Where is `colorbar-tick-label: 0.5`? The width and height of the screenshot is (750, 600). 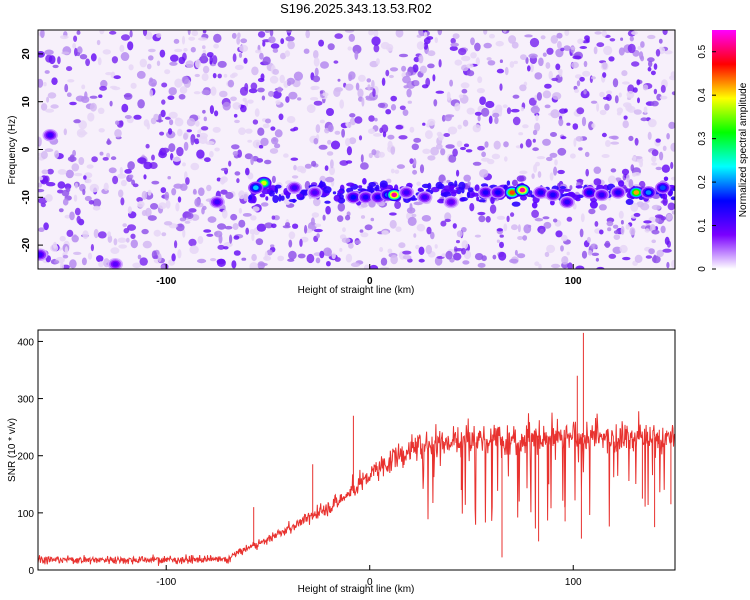
colorbar-tick-label: 0.5 is located at coordinates (702, 51).